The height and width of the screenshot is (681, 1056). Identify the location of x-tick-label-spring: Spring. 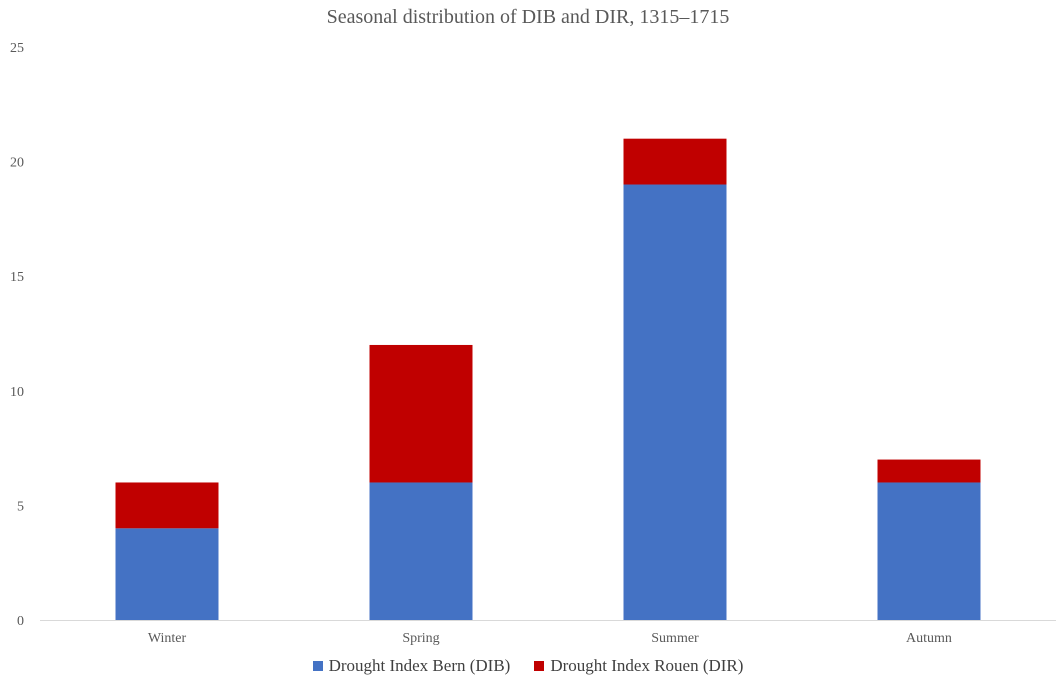
(420, 638).